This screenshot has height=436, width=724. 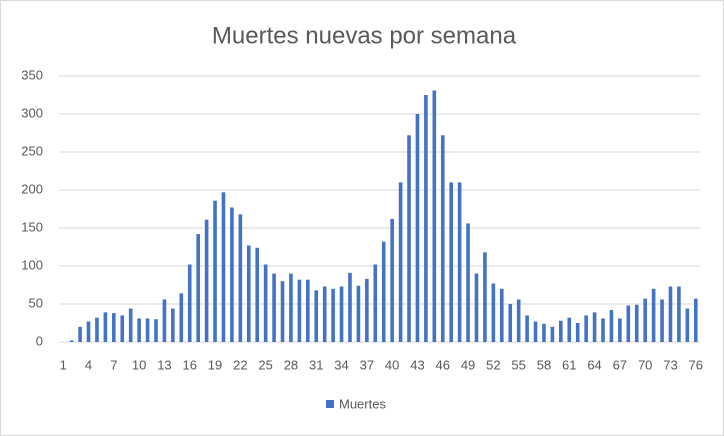 What do you see at coordinates (316, 364) in the screenshot?
I see `x-tick-label: 31` at bounding box center [316, 364].